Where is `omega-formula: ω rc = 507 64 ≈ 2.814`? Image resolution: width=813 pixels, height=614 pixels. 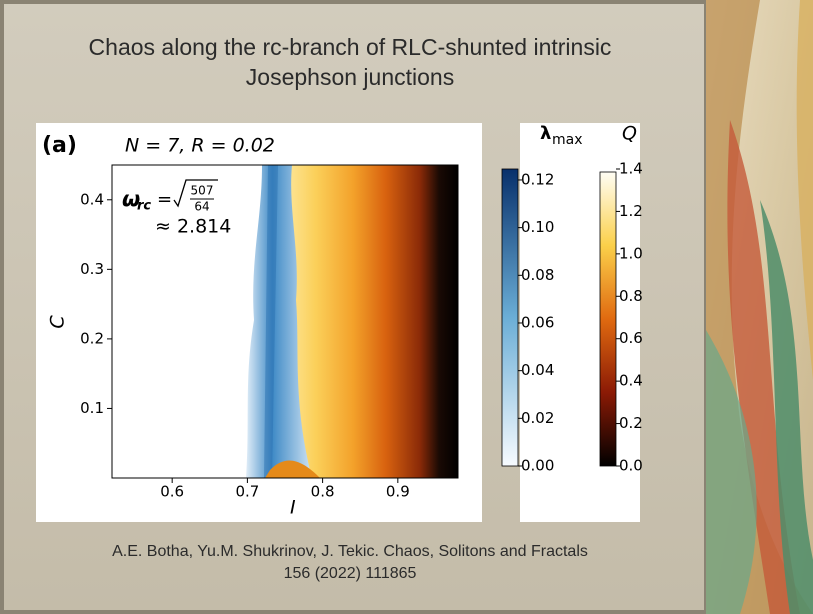
omega-formula: ω rc = 507 64 ≈ 2.814 is located at coordinates (176, 208).